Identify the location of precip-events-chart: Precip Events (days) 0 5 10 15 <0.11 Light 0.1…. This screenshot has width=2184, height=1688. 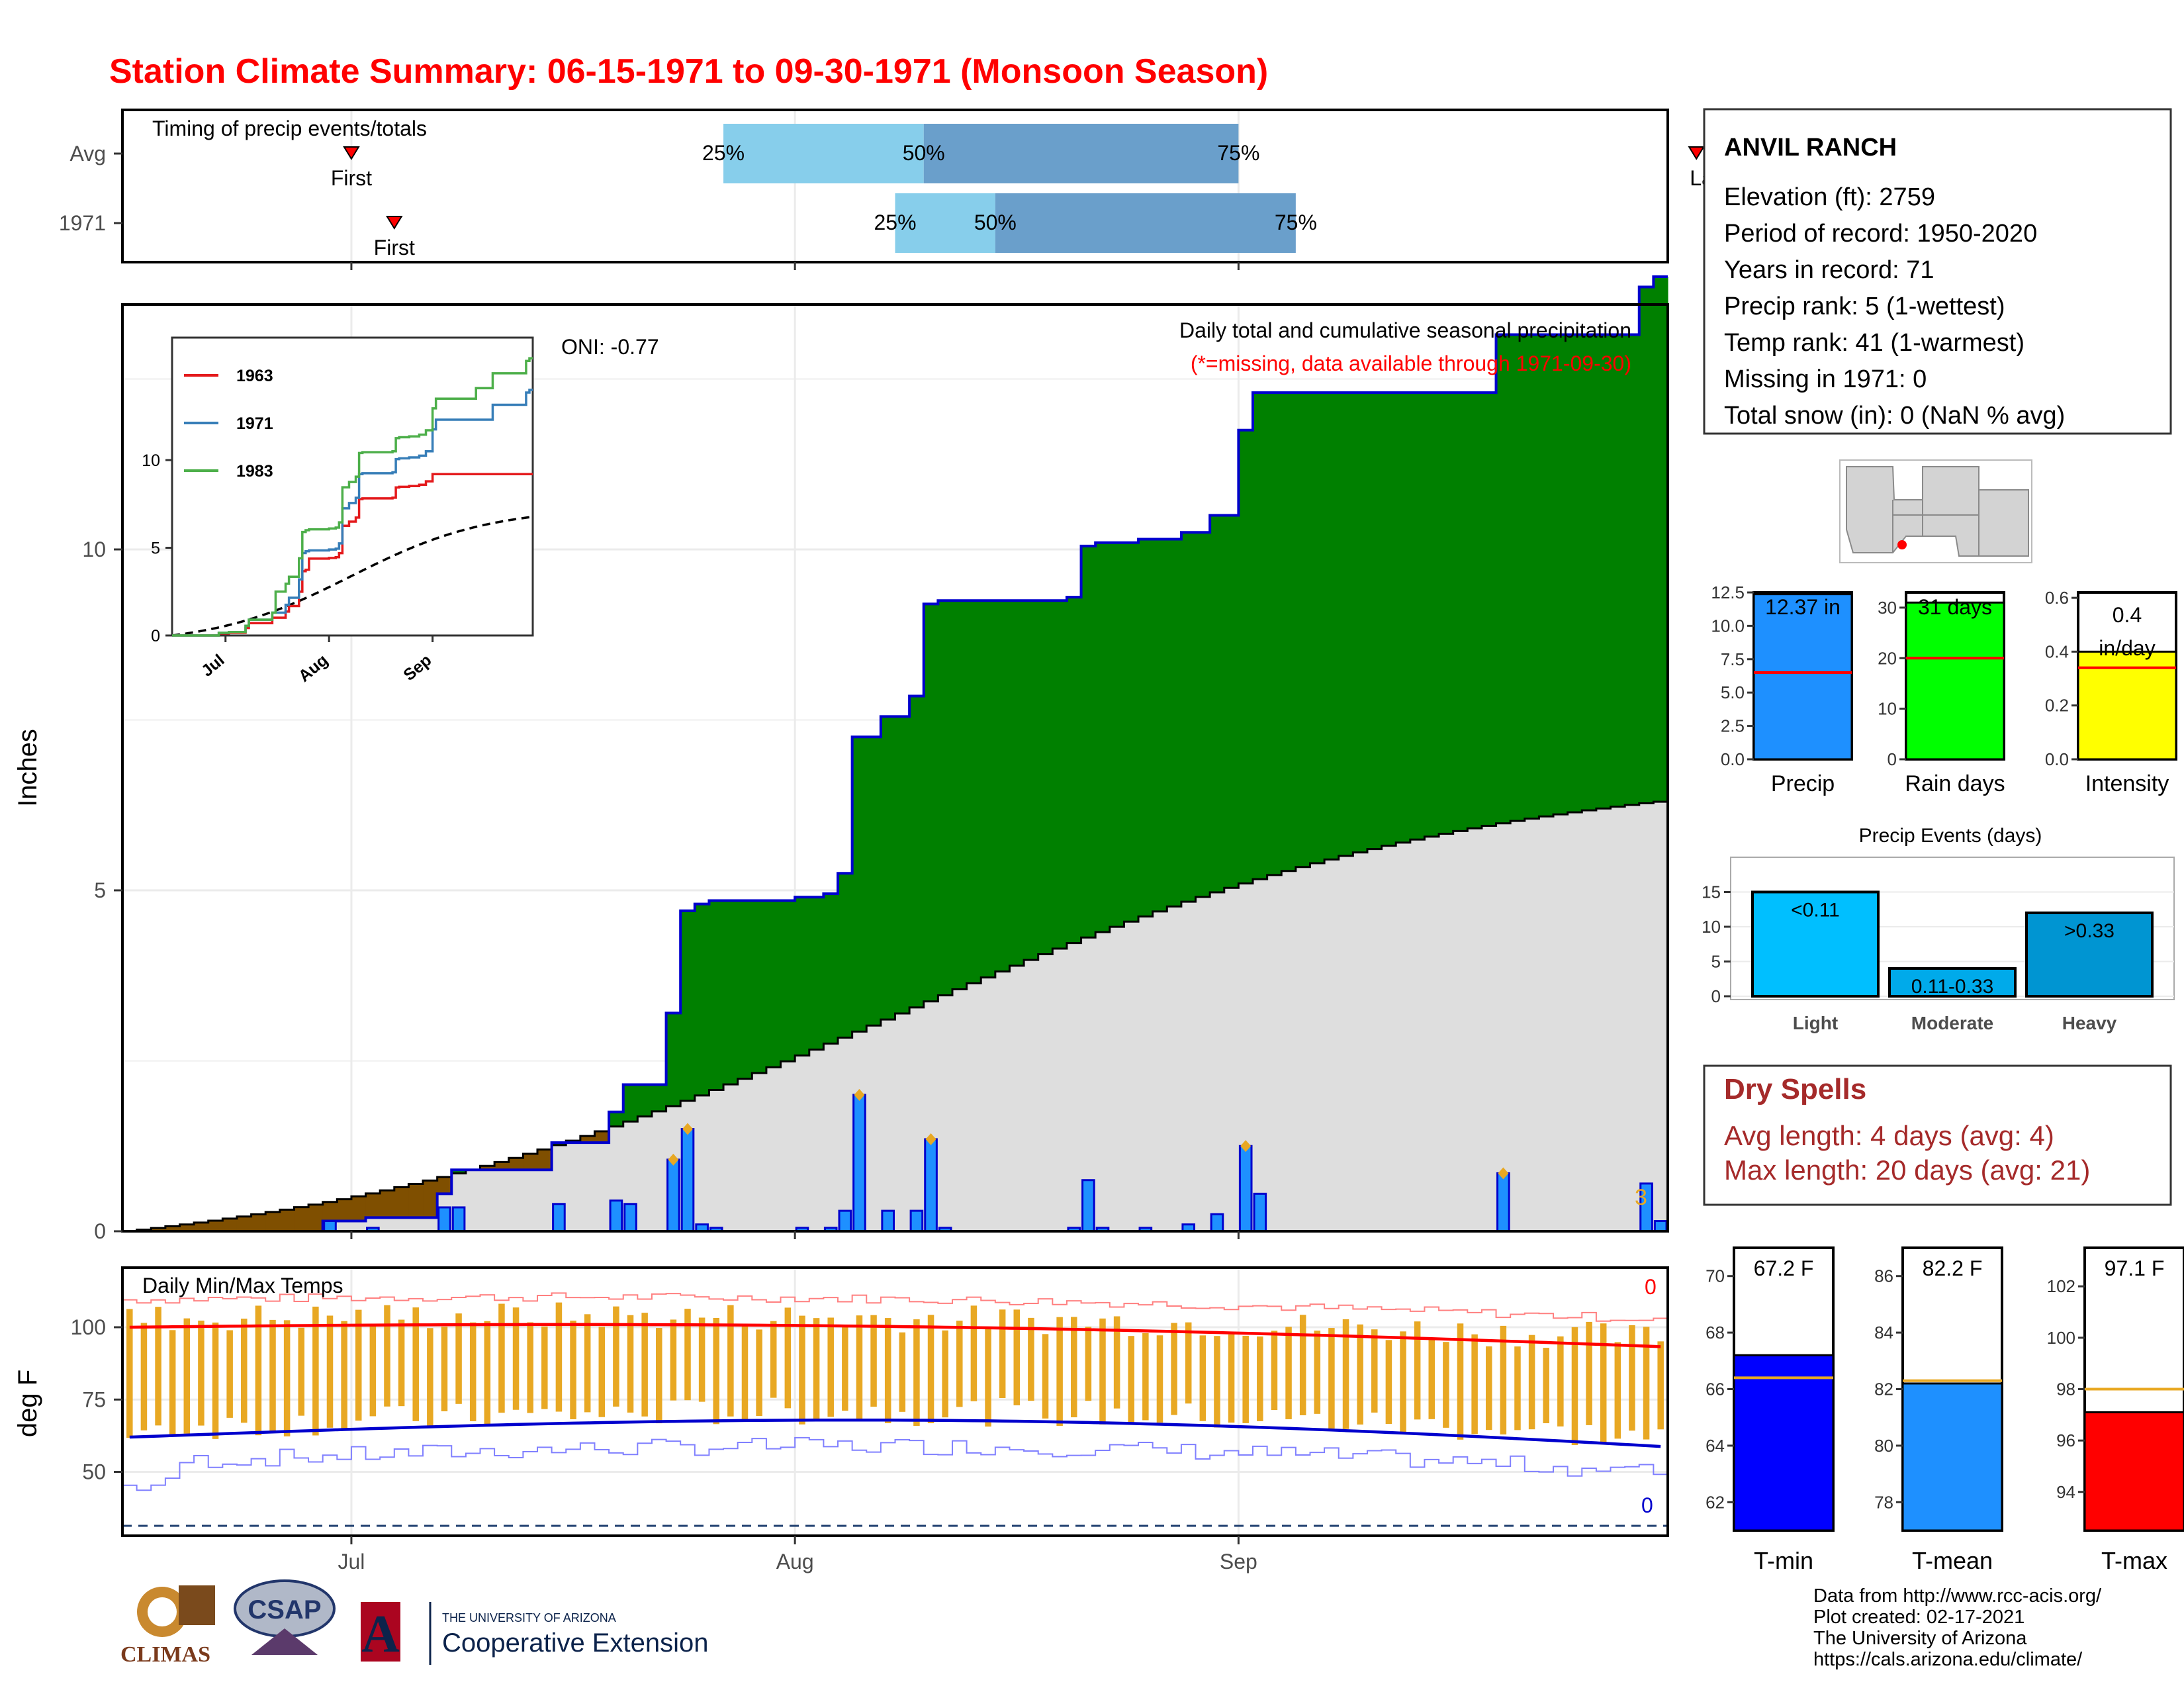
(1939, 929).